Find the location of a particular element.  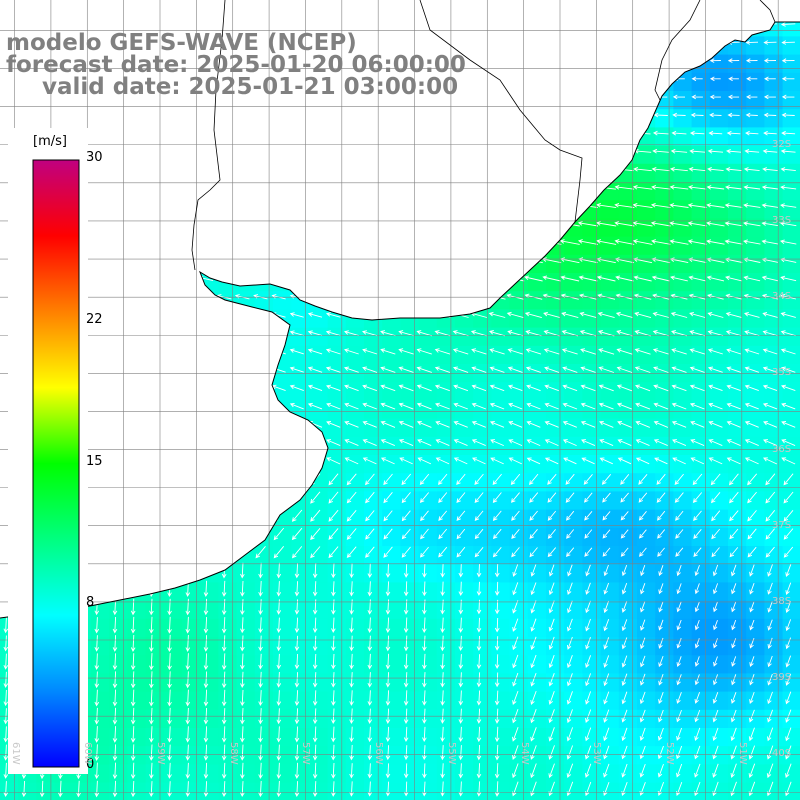

colorbar-tick-label: 15 is located at coordinates (94, 461).